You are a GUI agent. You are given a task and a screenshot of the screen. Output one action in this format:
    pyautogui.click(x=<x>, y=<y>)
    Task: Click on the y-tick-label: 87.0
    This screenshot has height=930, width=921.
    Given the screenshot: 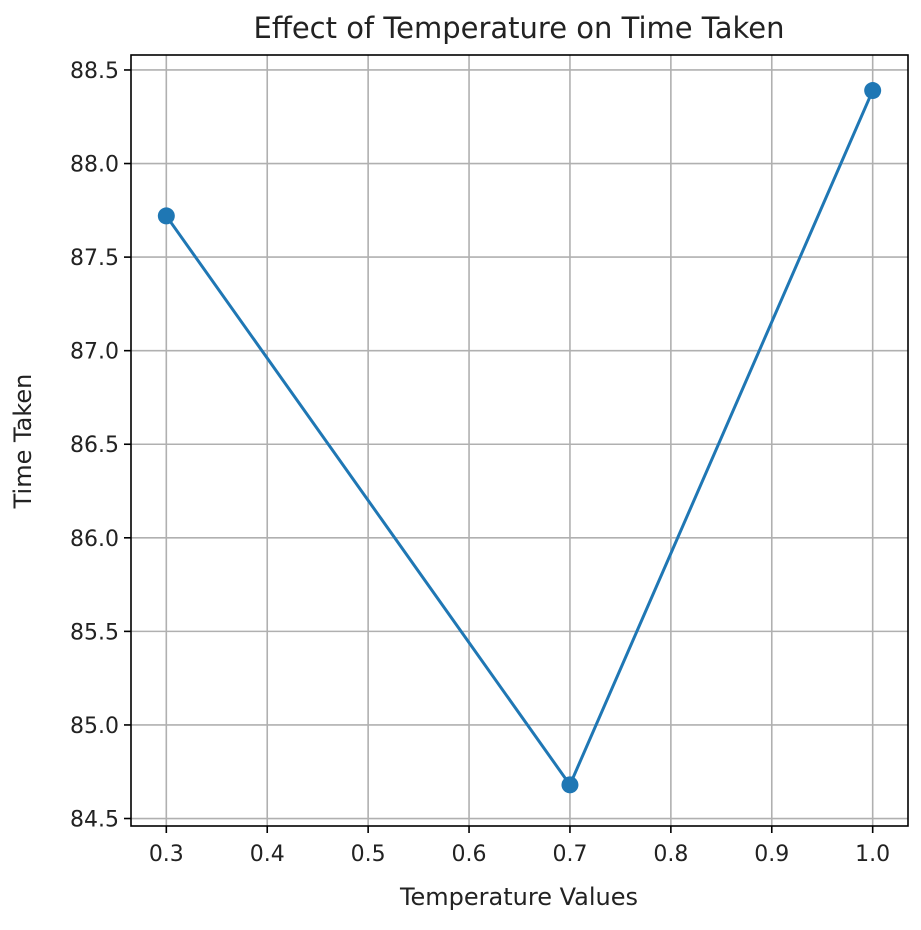 What is the action you would take?
    pyautogui.click(x=94, y=352)
    